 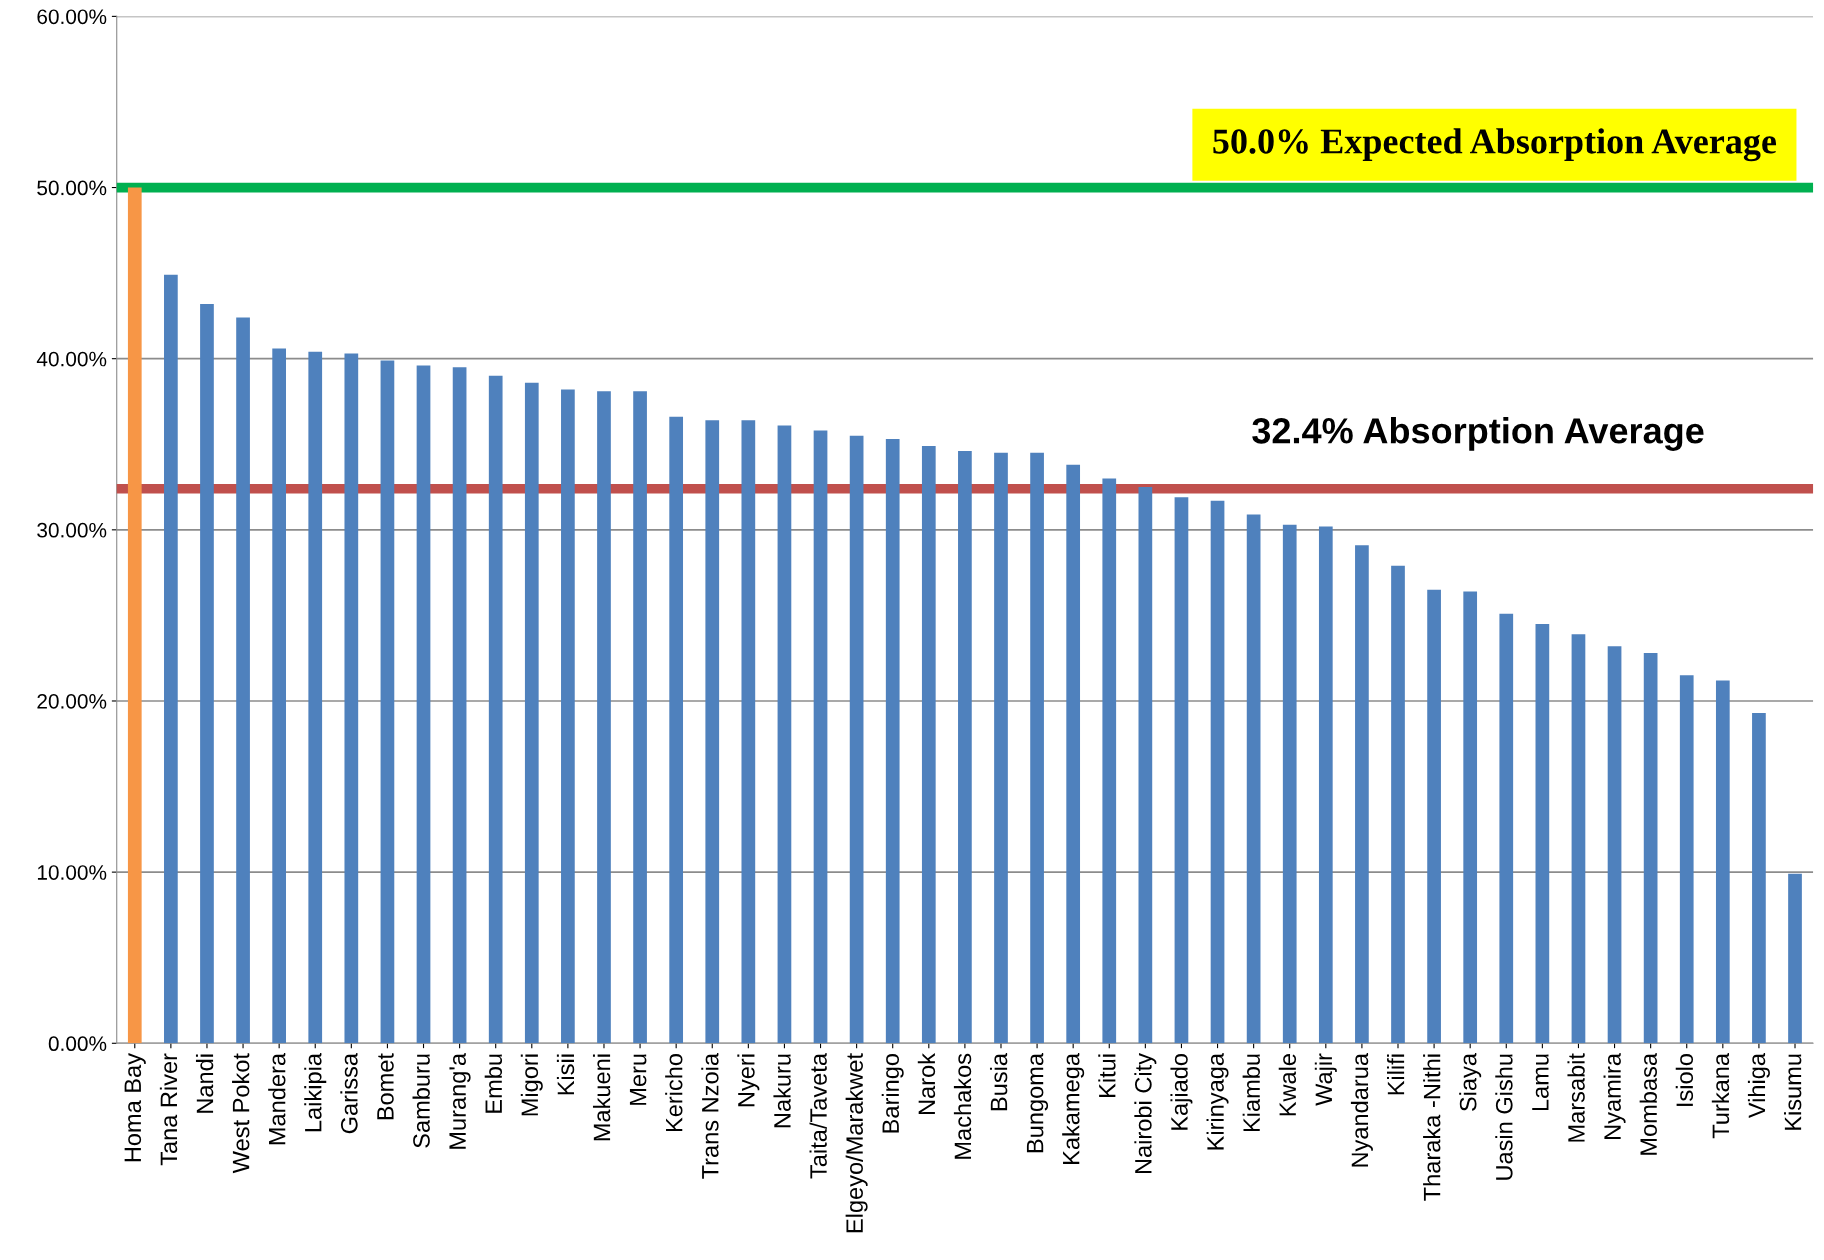 I want to click on x-tick-label: Baringo, so click(x=892, y=1093).